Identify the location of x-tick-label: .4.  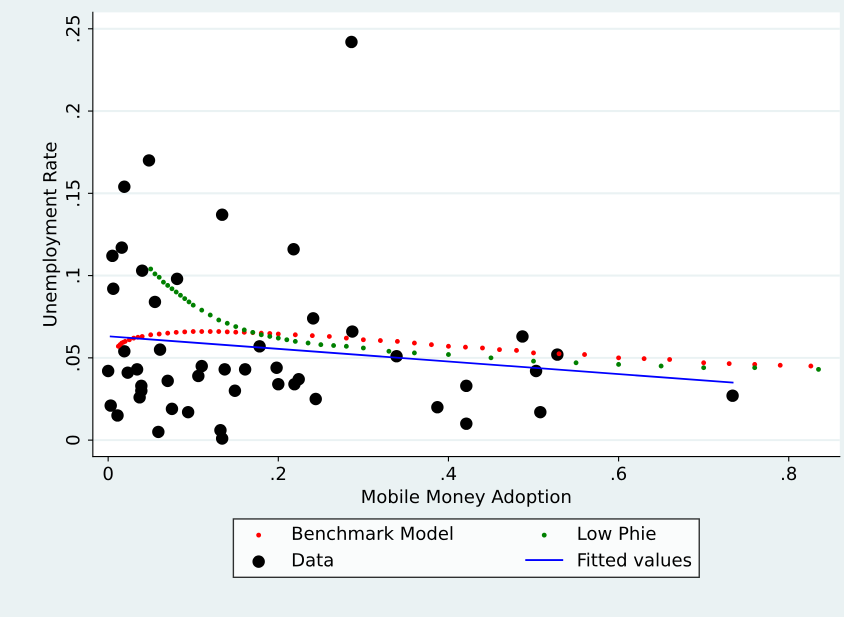
(449, 473).